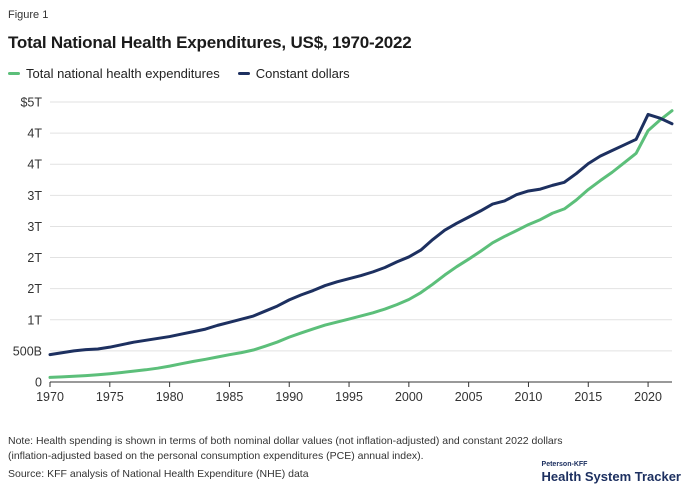 The image size is (691, 493). I want to click on legend-item-nominal: Total national health expenditures, so click(114, 73).